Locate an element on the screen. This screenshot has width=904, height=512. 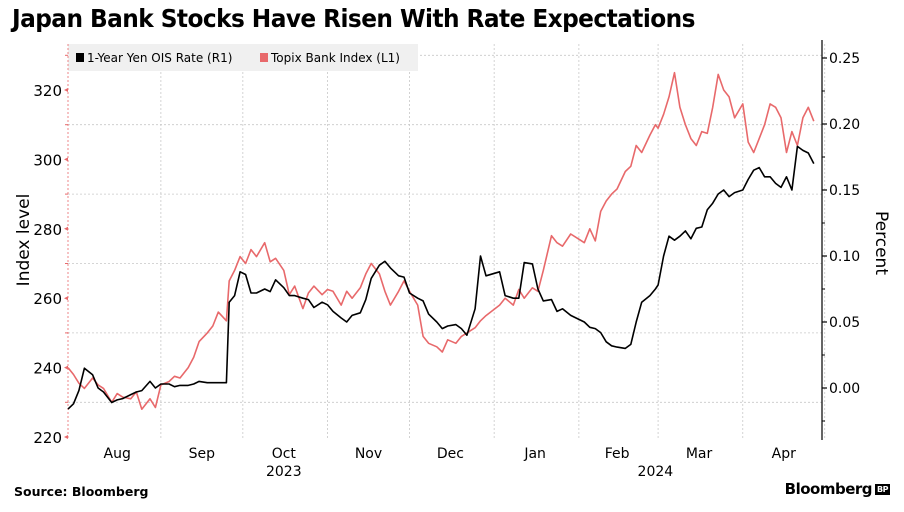
legend-label-topix: Topix Bank Index (L1) is located at coordinates (335, 58).